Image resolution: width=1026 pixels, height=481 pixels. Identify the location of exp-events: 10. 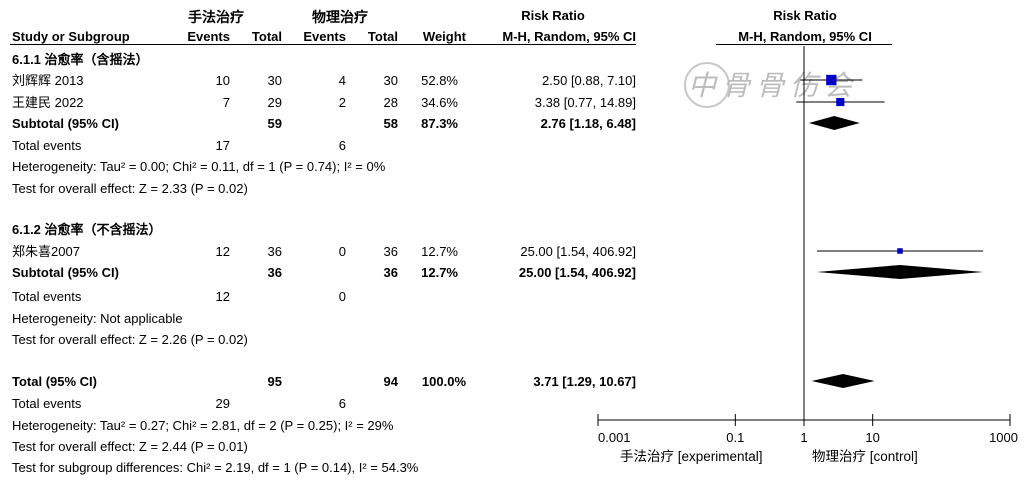
(222, 80).